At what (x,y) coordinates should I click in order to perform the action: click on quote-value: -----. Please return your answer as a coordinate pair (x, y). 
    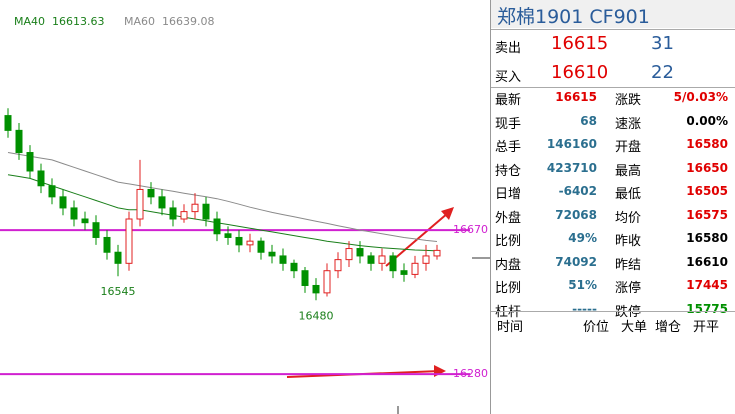
    Looking at the image, I should click on (584, 308).